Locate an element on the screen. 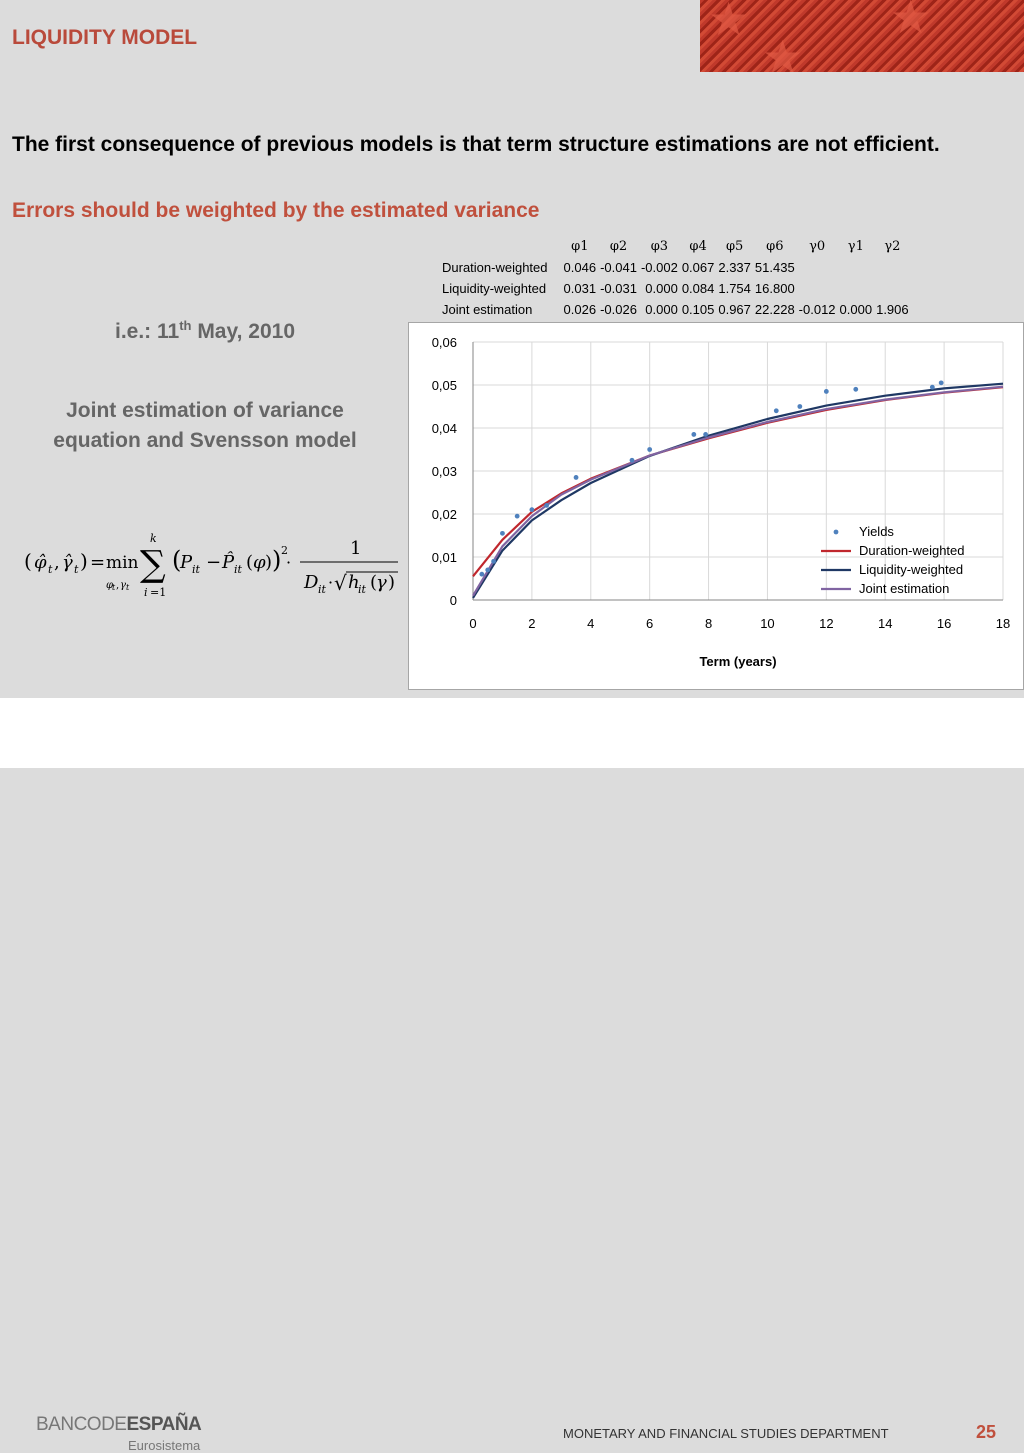 This screenshot has height=1453, width=1024. table-column-header: φ1 is located at coordinates (580, 246).